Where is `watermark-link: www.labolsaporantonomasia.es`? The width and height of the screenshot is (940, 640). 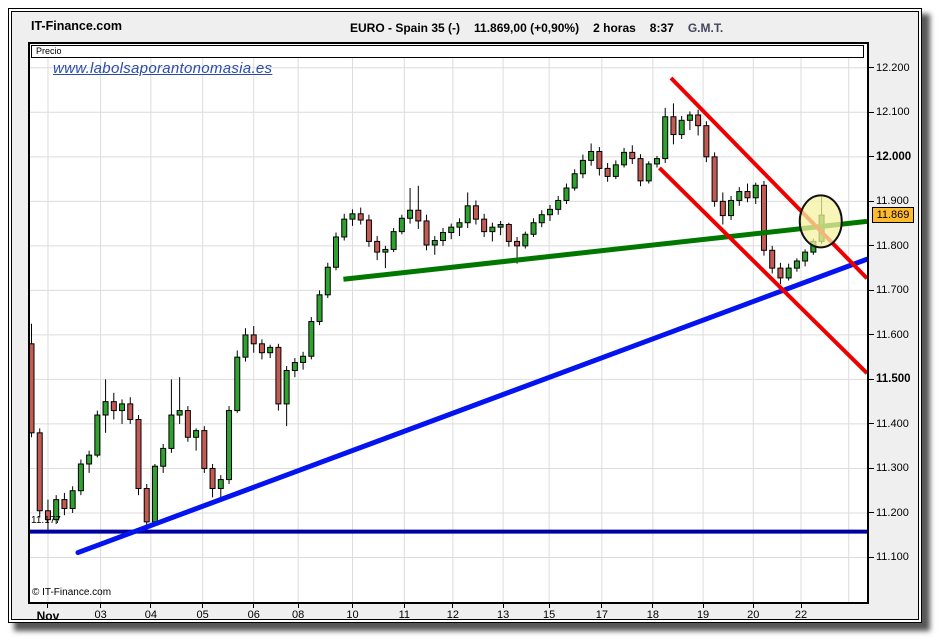
watermark-link: www.labolsaporantonomasia.es is located at coordinates (163, 68).